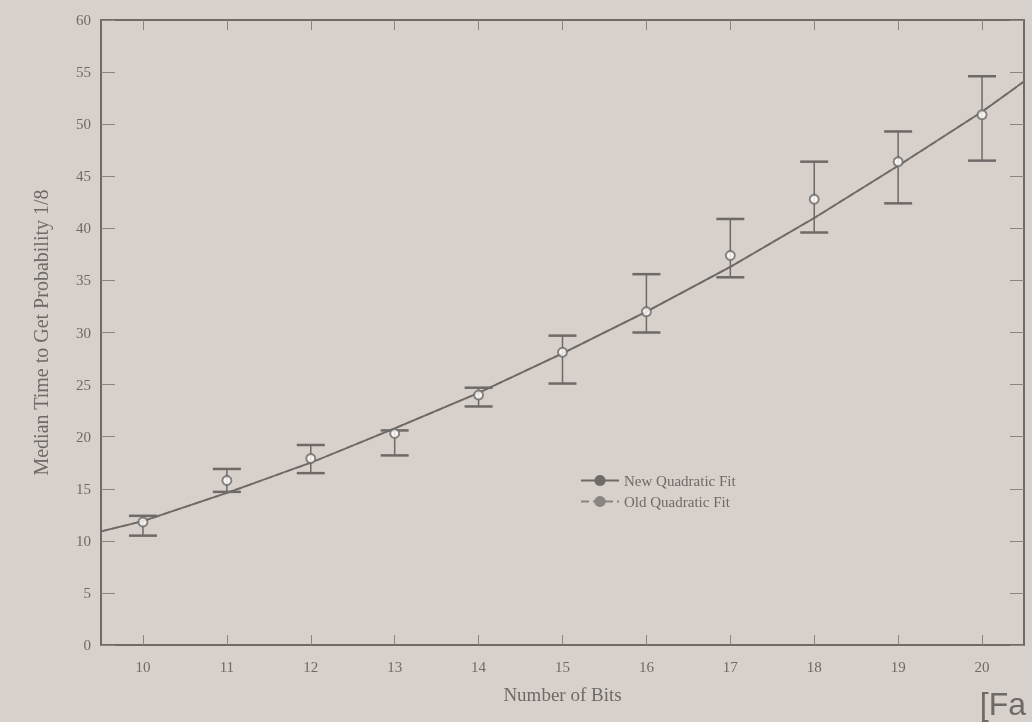 The image size is (1032, 722). What do you see at coordinates (395, 666) in the screenshot?
I see `x-tick-label: 13` at bounding box center [395, 666].